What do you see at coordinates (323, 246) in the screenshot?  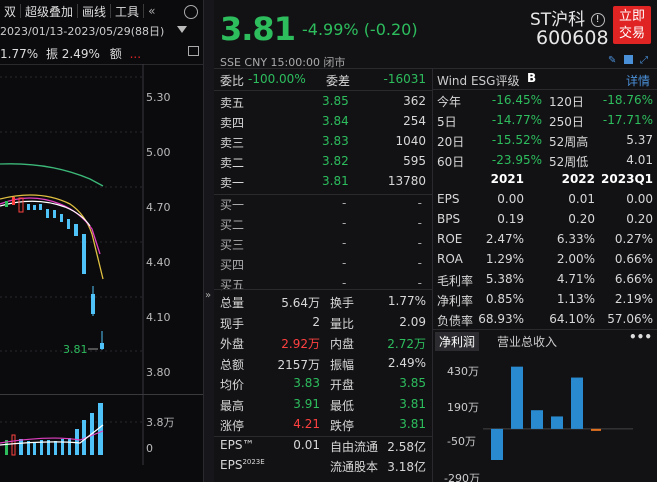 I see `bid-row: 买三 - -` at bounding box center [323, 246].